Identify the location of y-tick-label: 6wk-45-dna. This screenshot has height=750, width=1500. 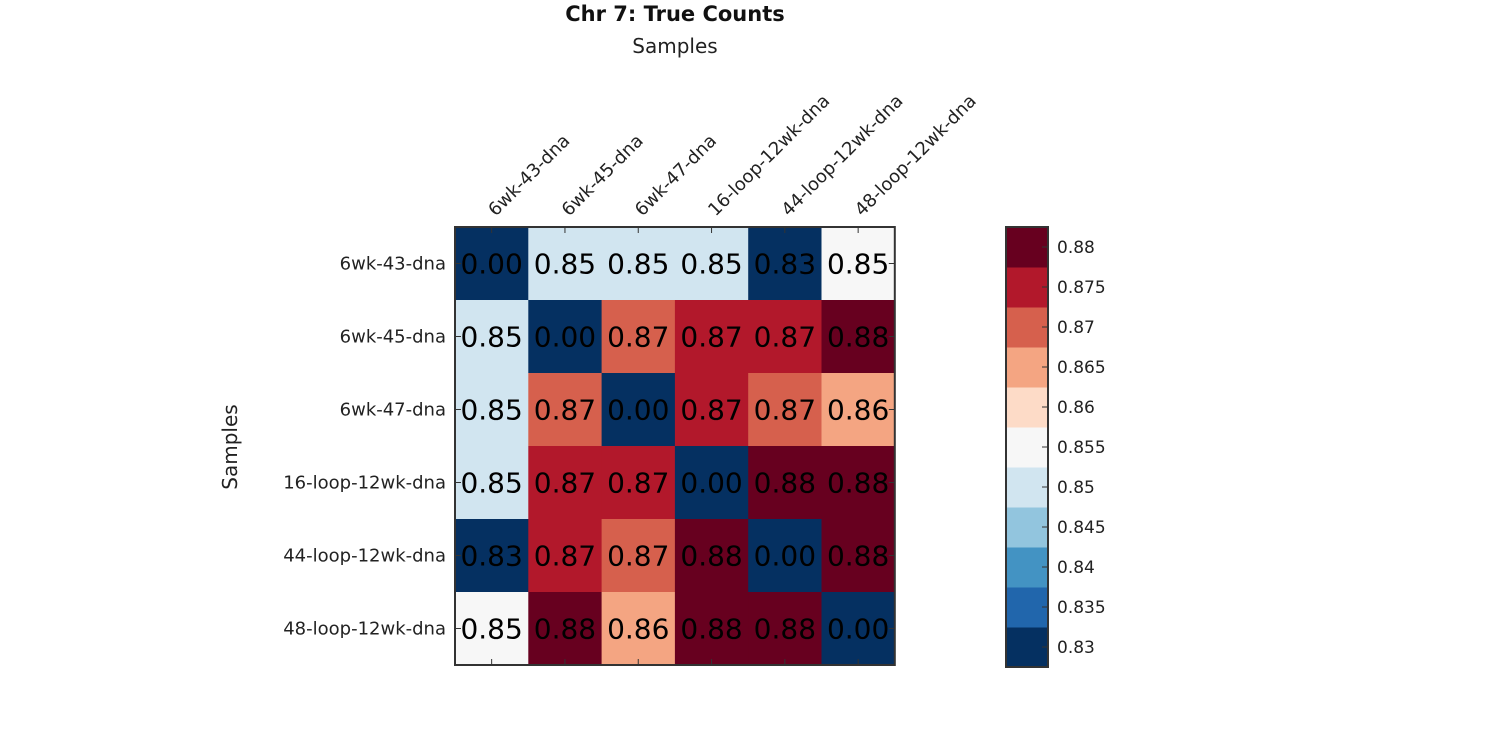
(393, 337).